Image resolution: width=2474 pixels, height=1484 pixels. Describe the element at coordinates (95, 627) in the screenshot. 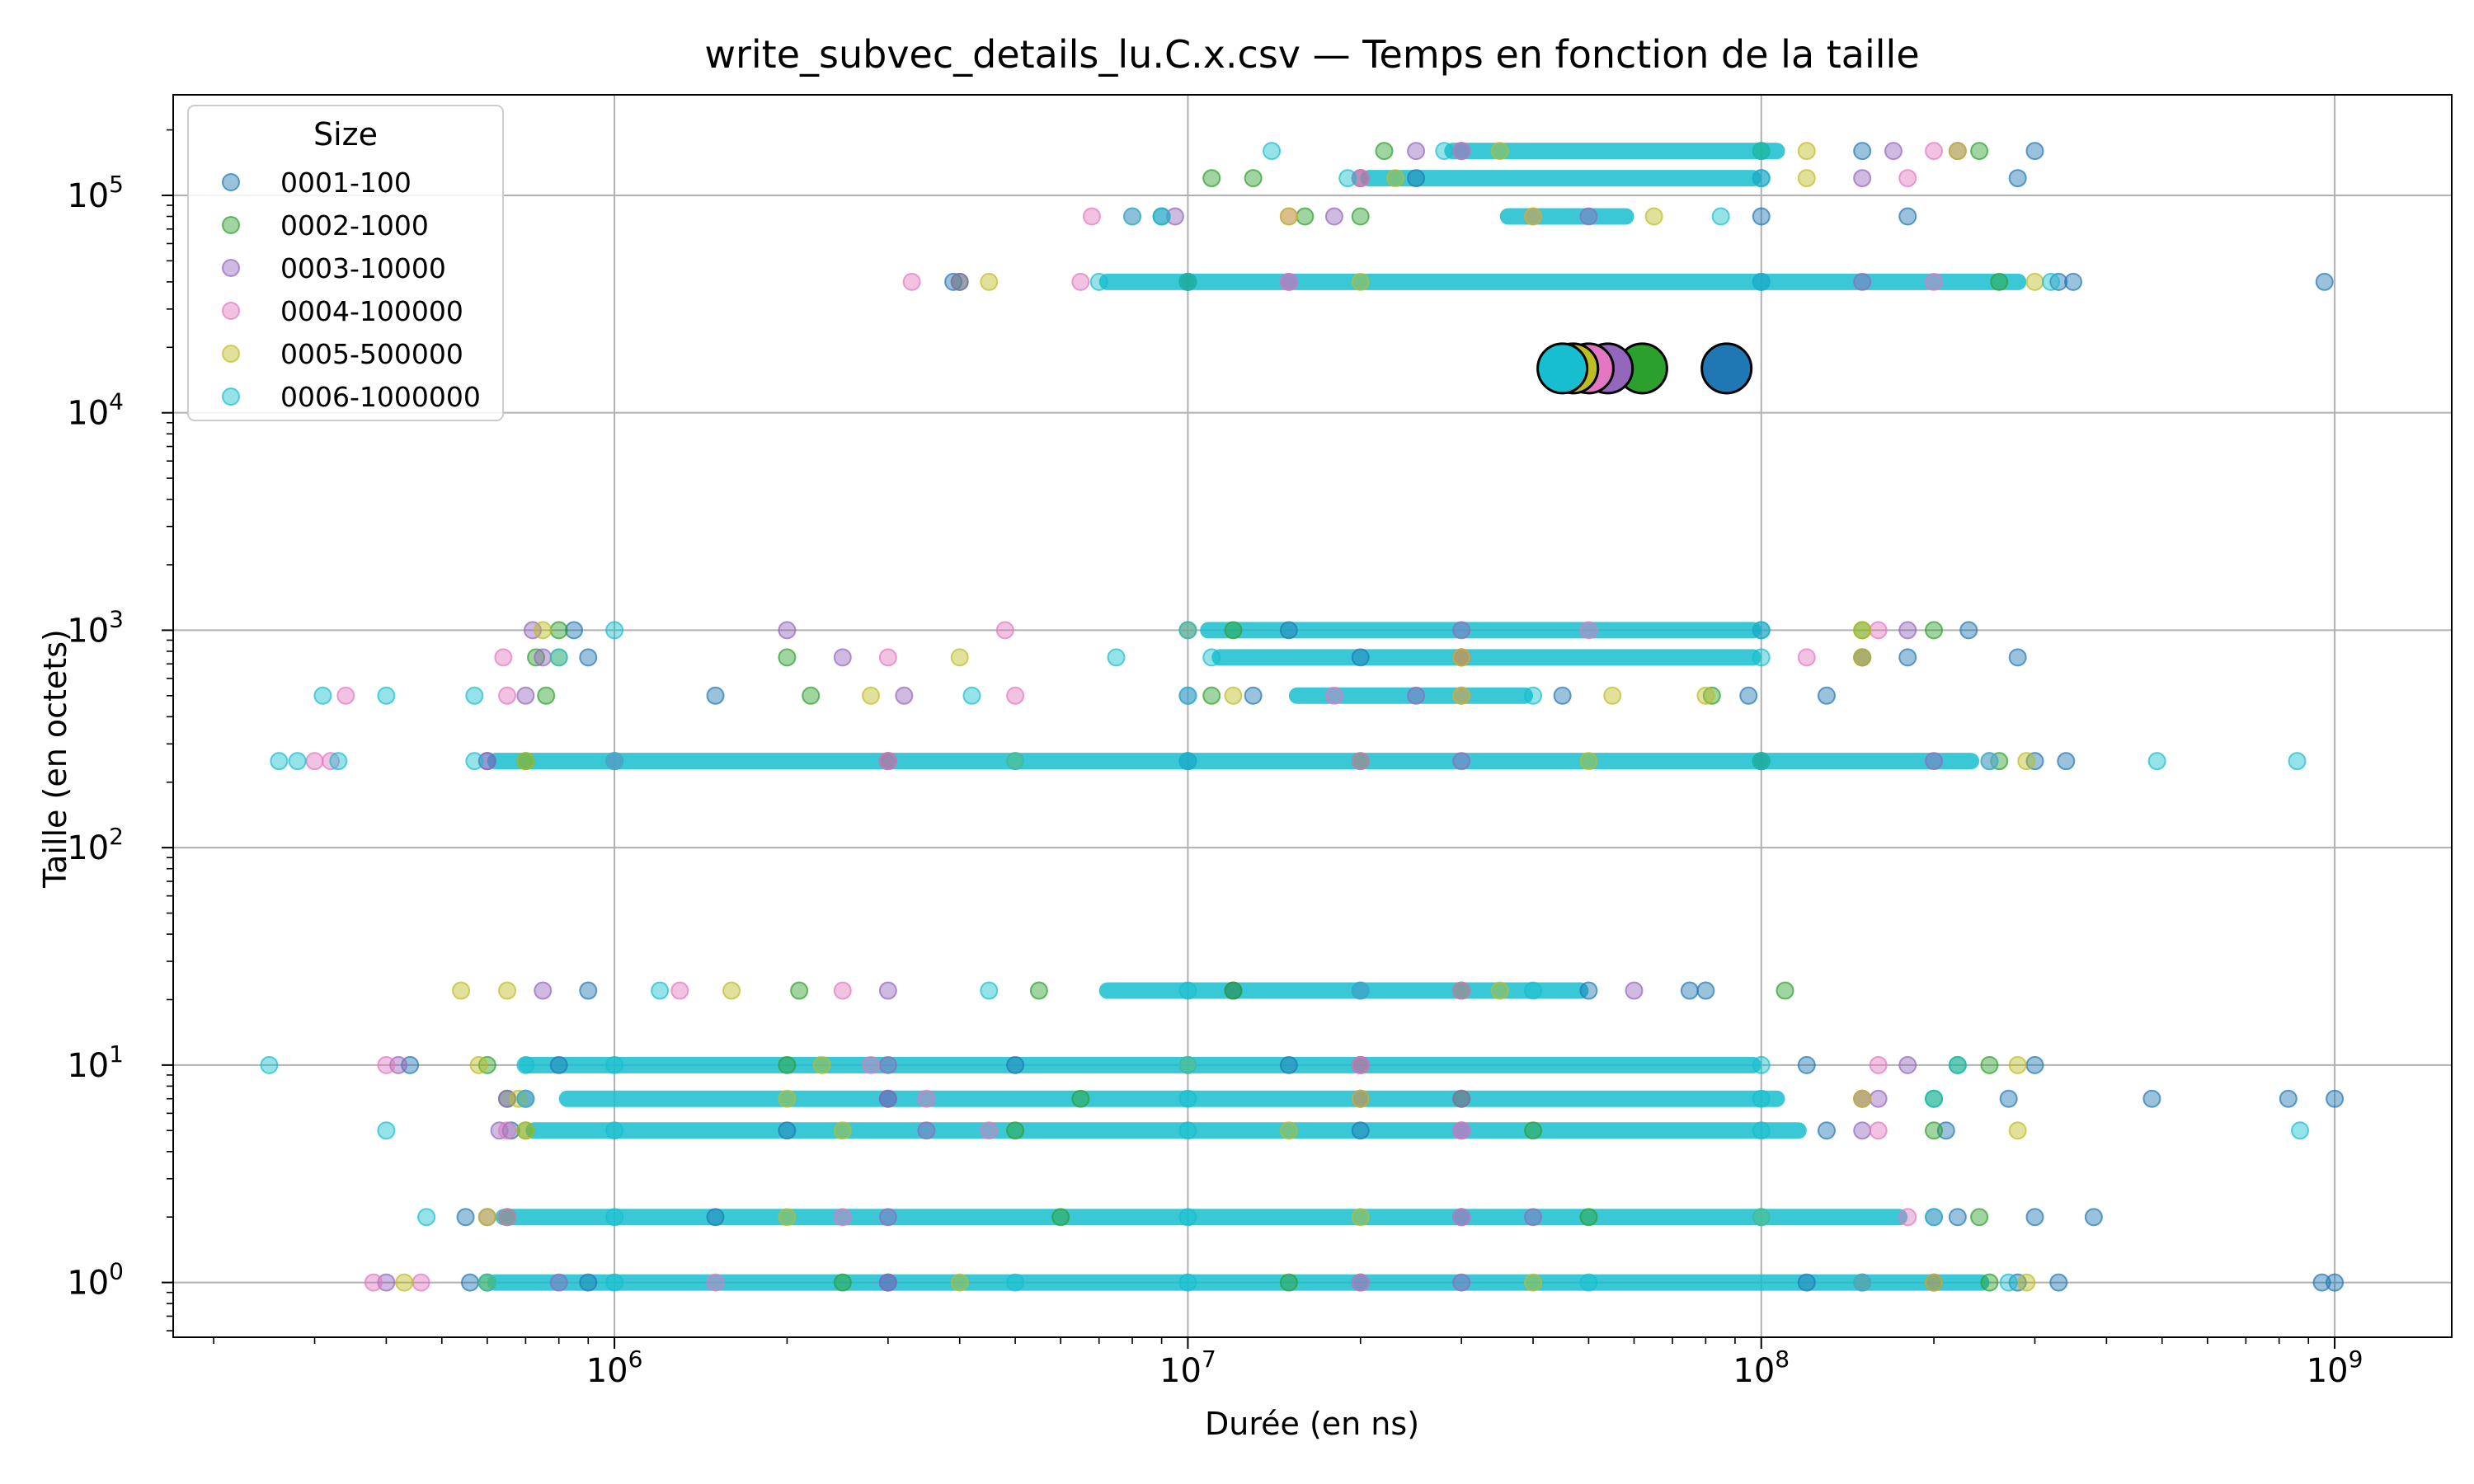

I see `y-tick-label: 10³` at that location.